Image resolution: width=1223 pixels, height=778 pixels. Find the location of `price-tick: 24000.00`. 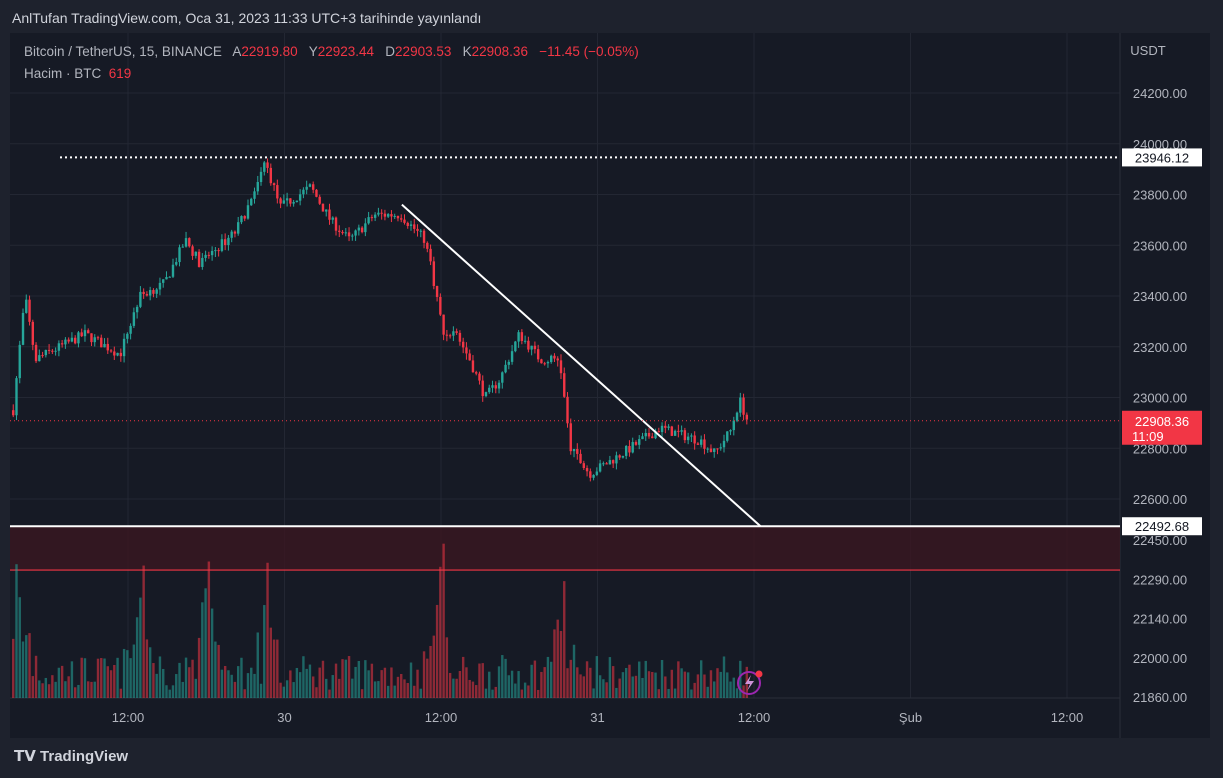

price-tick: 24000.00 is located at coordinates (1160, 144).